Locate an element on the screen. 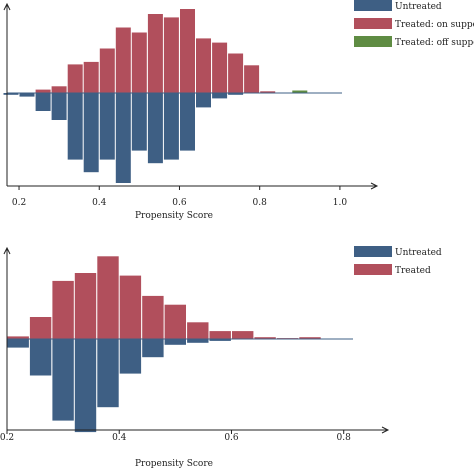 This screenshot has height=470, width=474. bar-treated-0.58 is located at coordinates (220, 335).